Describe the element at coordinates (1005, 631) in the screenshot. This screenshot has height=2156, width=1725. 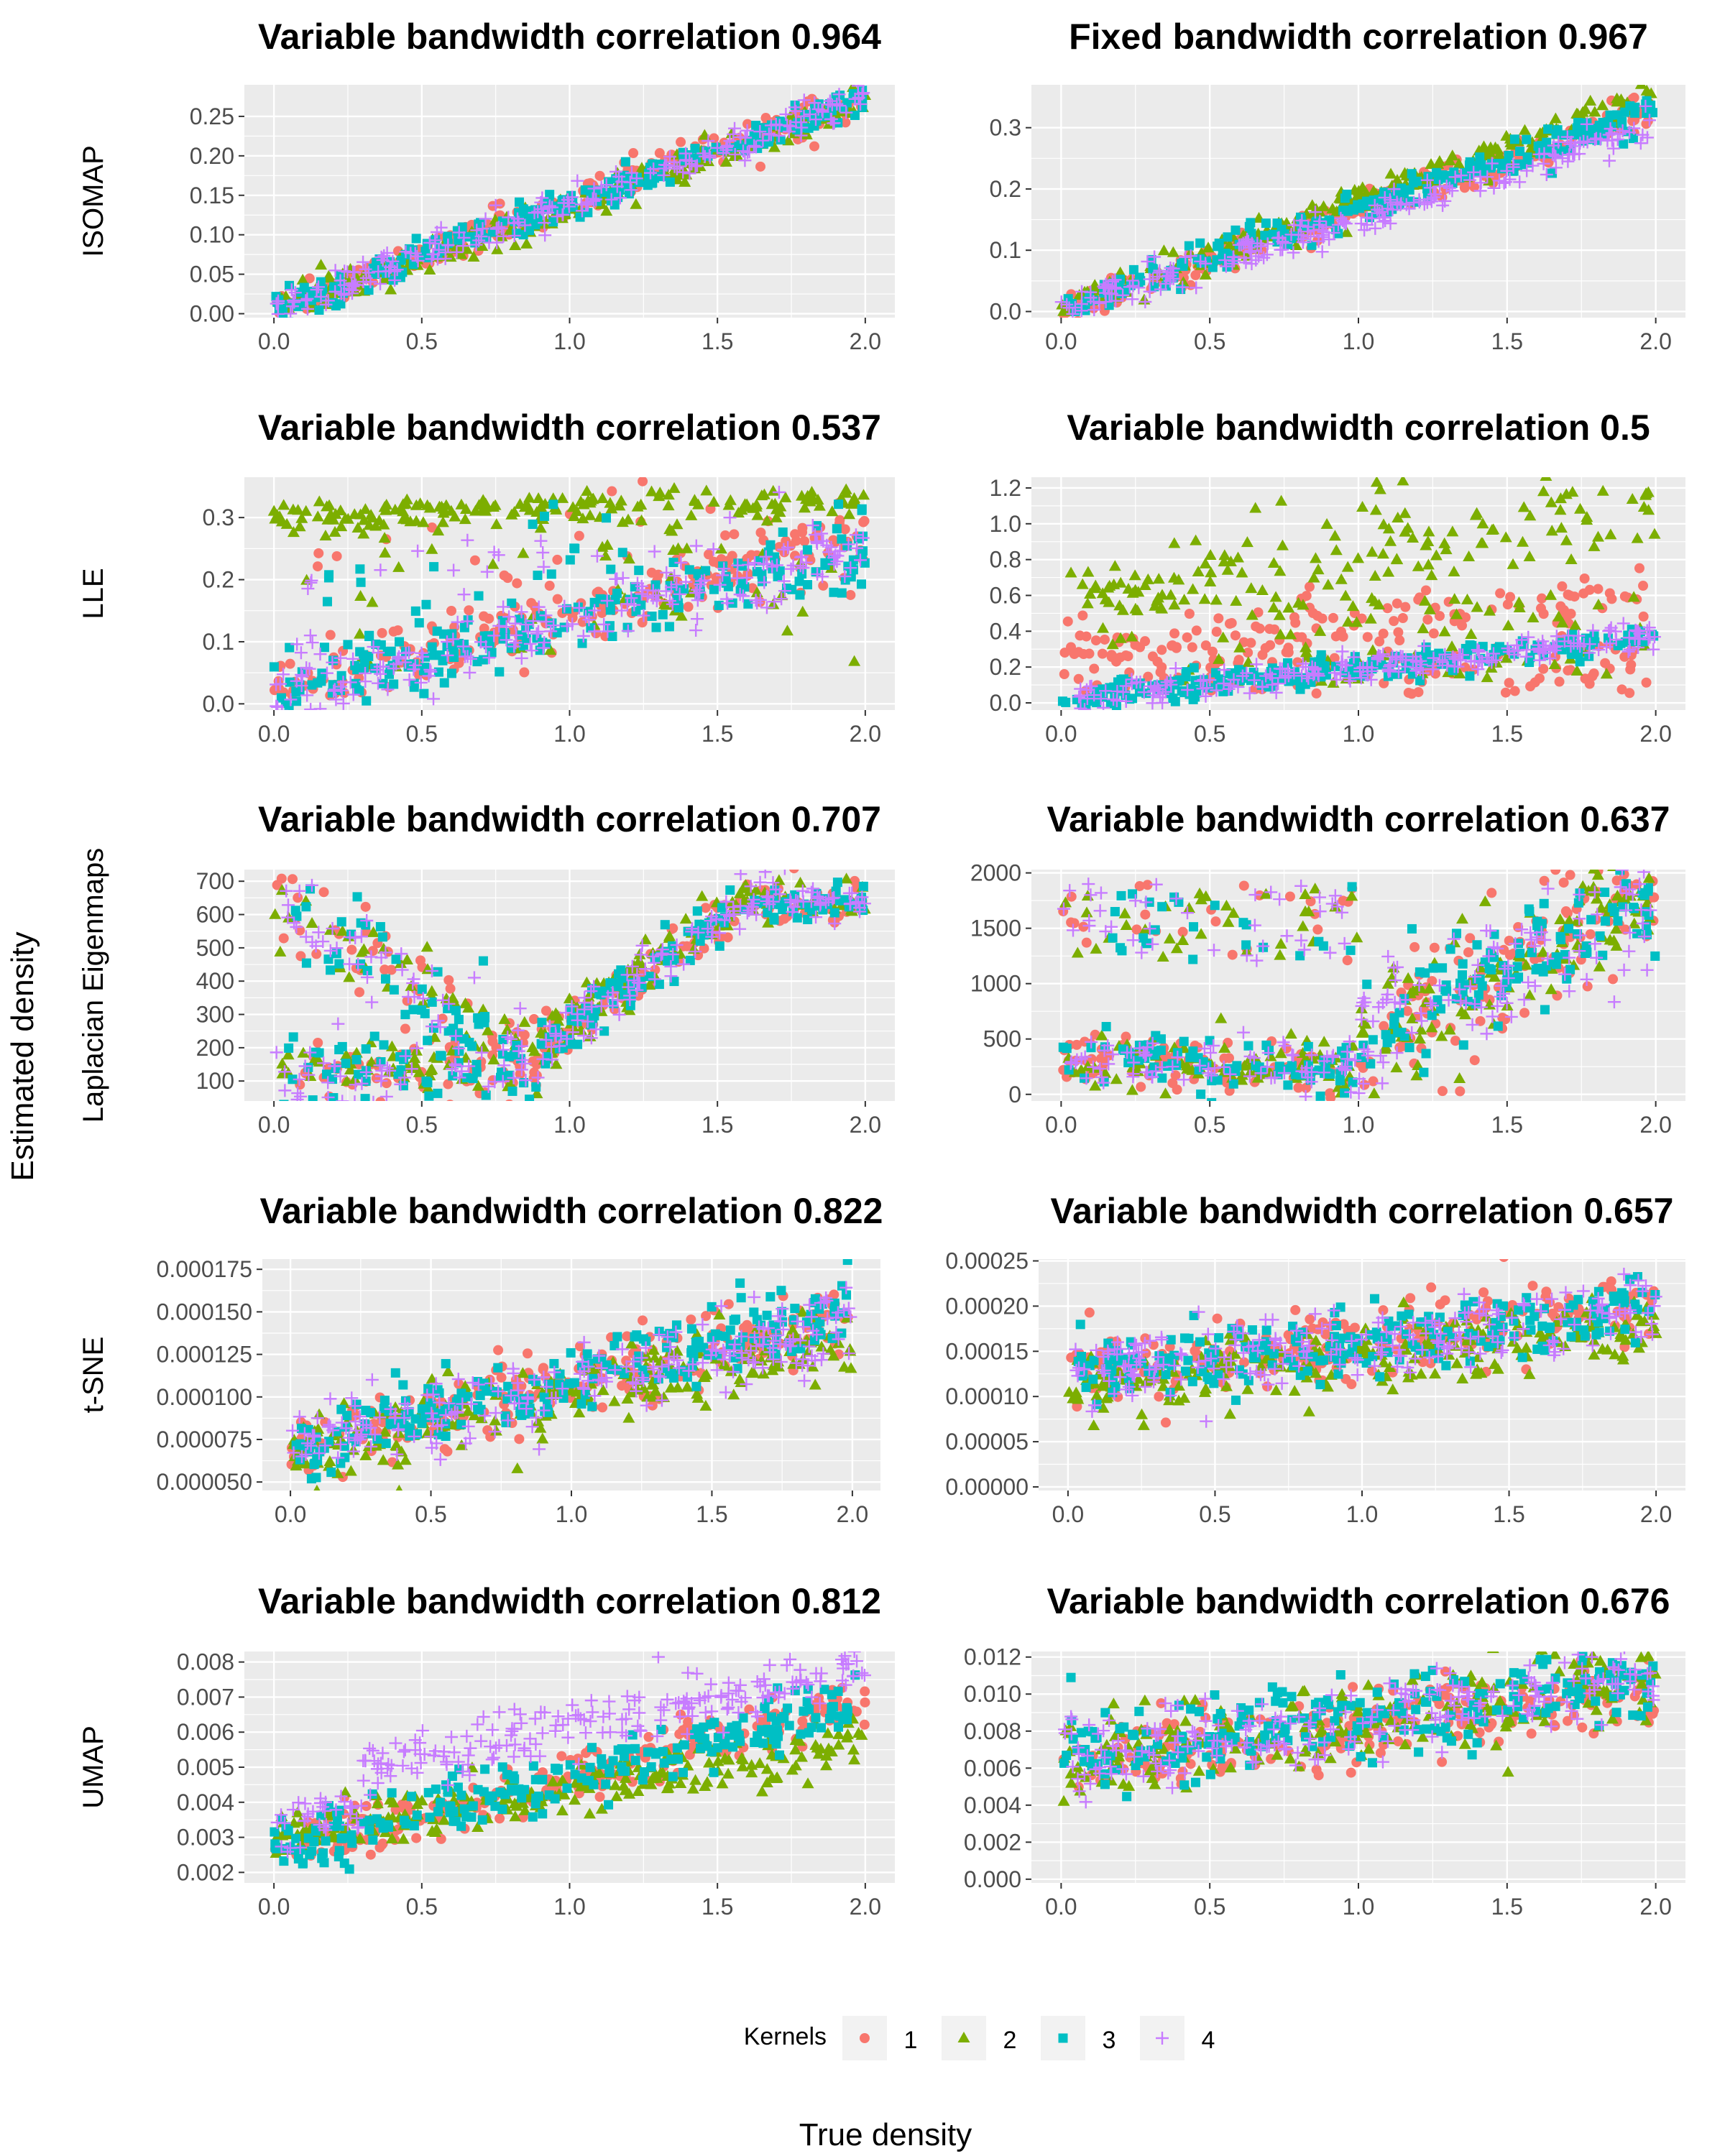
I see `y-tick-label: 0.4` at that location.